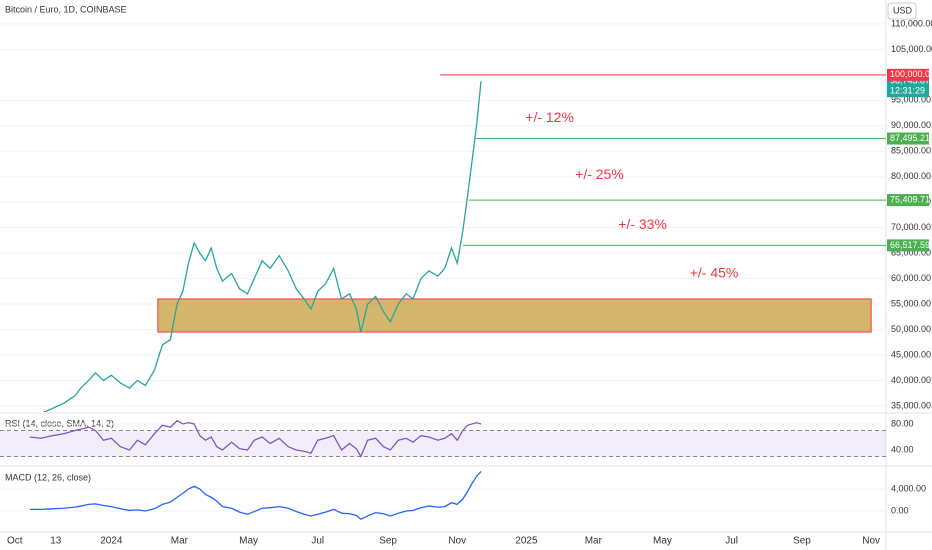  What do you see at coordinates (56, 541) in the screenshot?
I see `x-tick-label: 13` at bounding box center [56, 541].